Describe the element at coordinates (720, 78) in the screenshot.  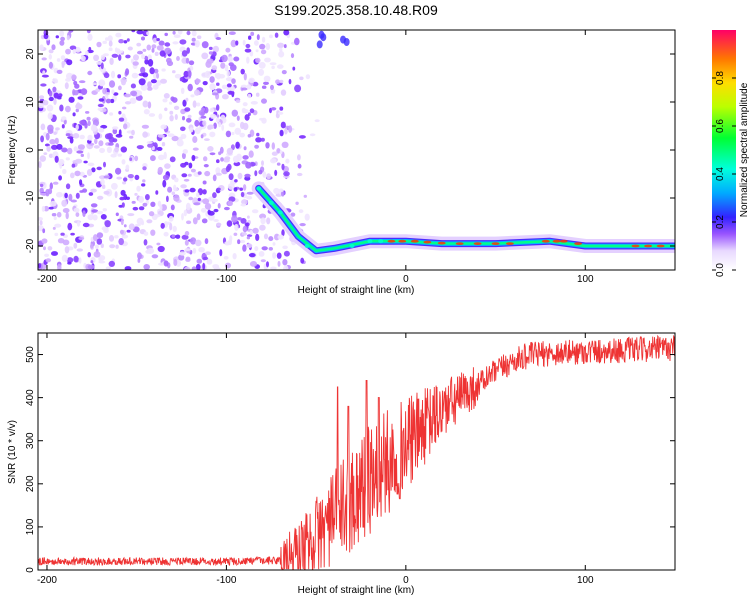
I see `colorbar-tick-label: 0.8` at that location.